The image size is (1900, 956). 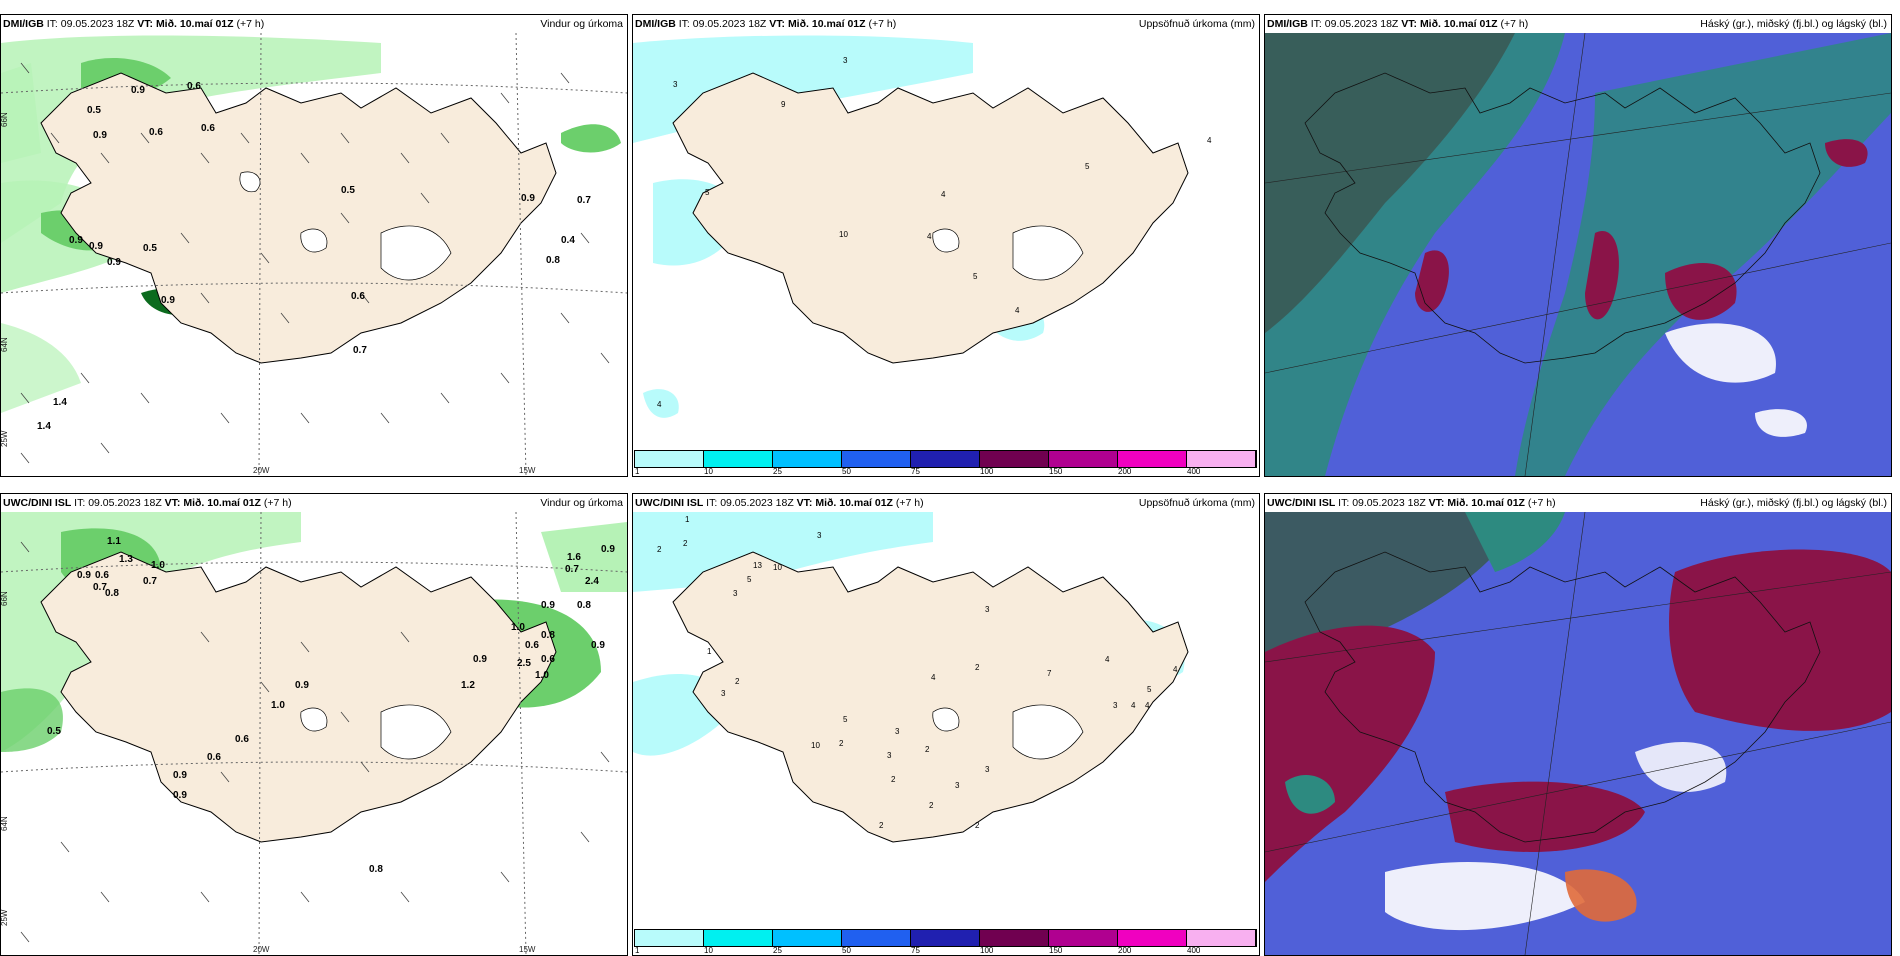 What do you see at coordinates (1056, 950) in the screenshot?
I see `colorbar-tick: 150` at bounding box center [1056, 950].